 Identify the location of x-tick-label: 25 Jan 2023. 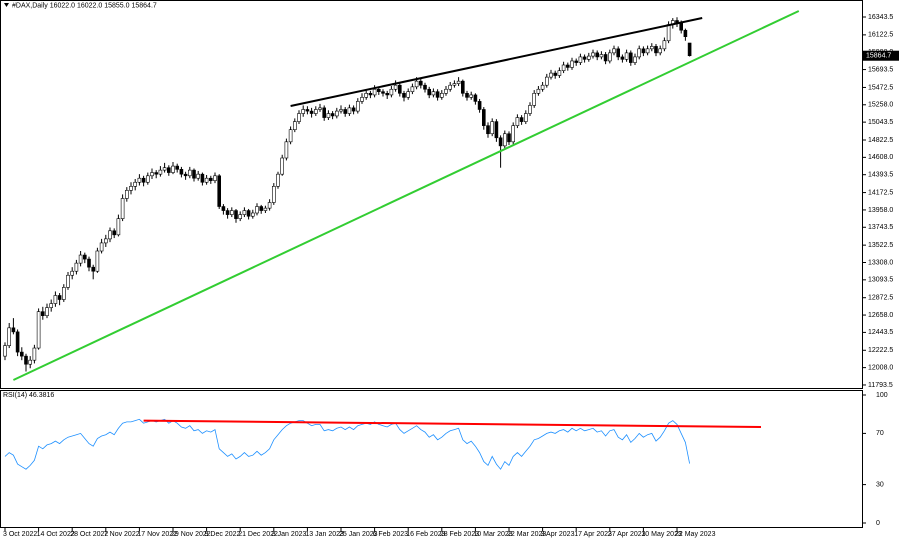
(358, 534).